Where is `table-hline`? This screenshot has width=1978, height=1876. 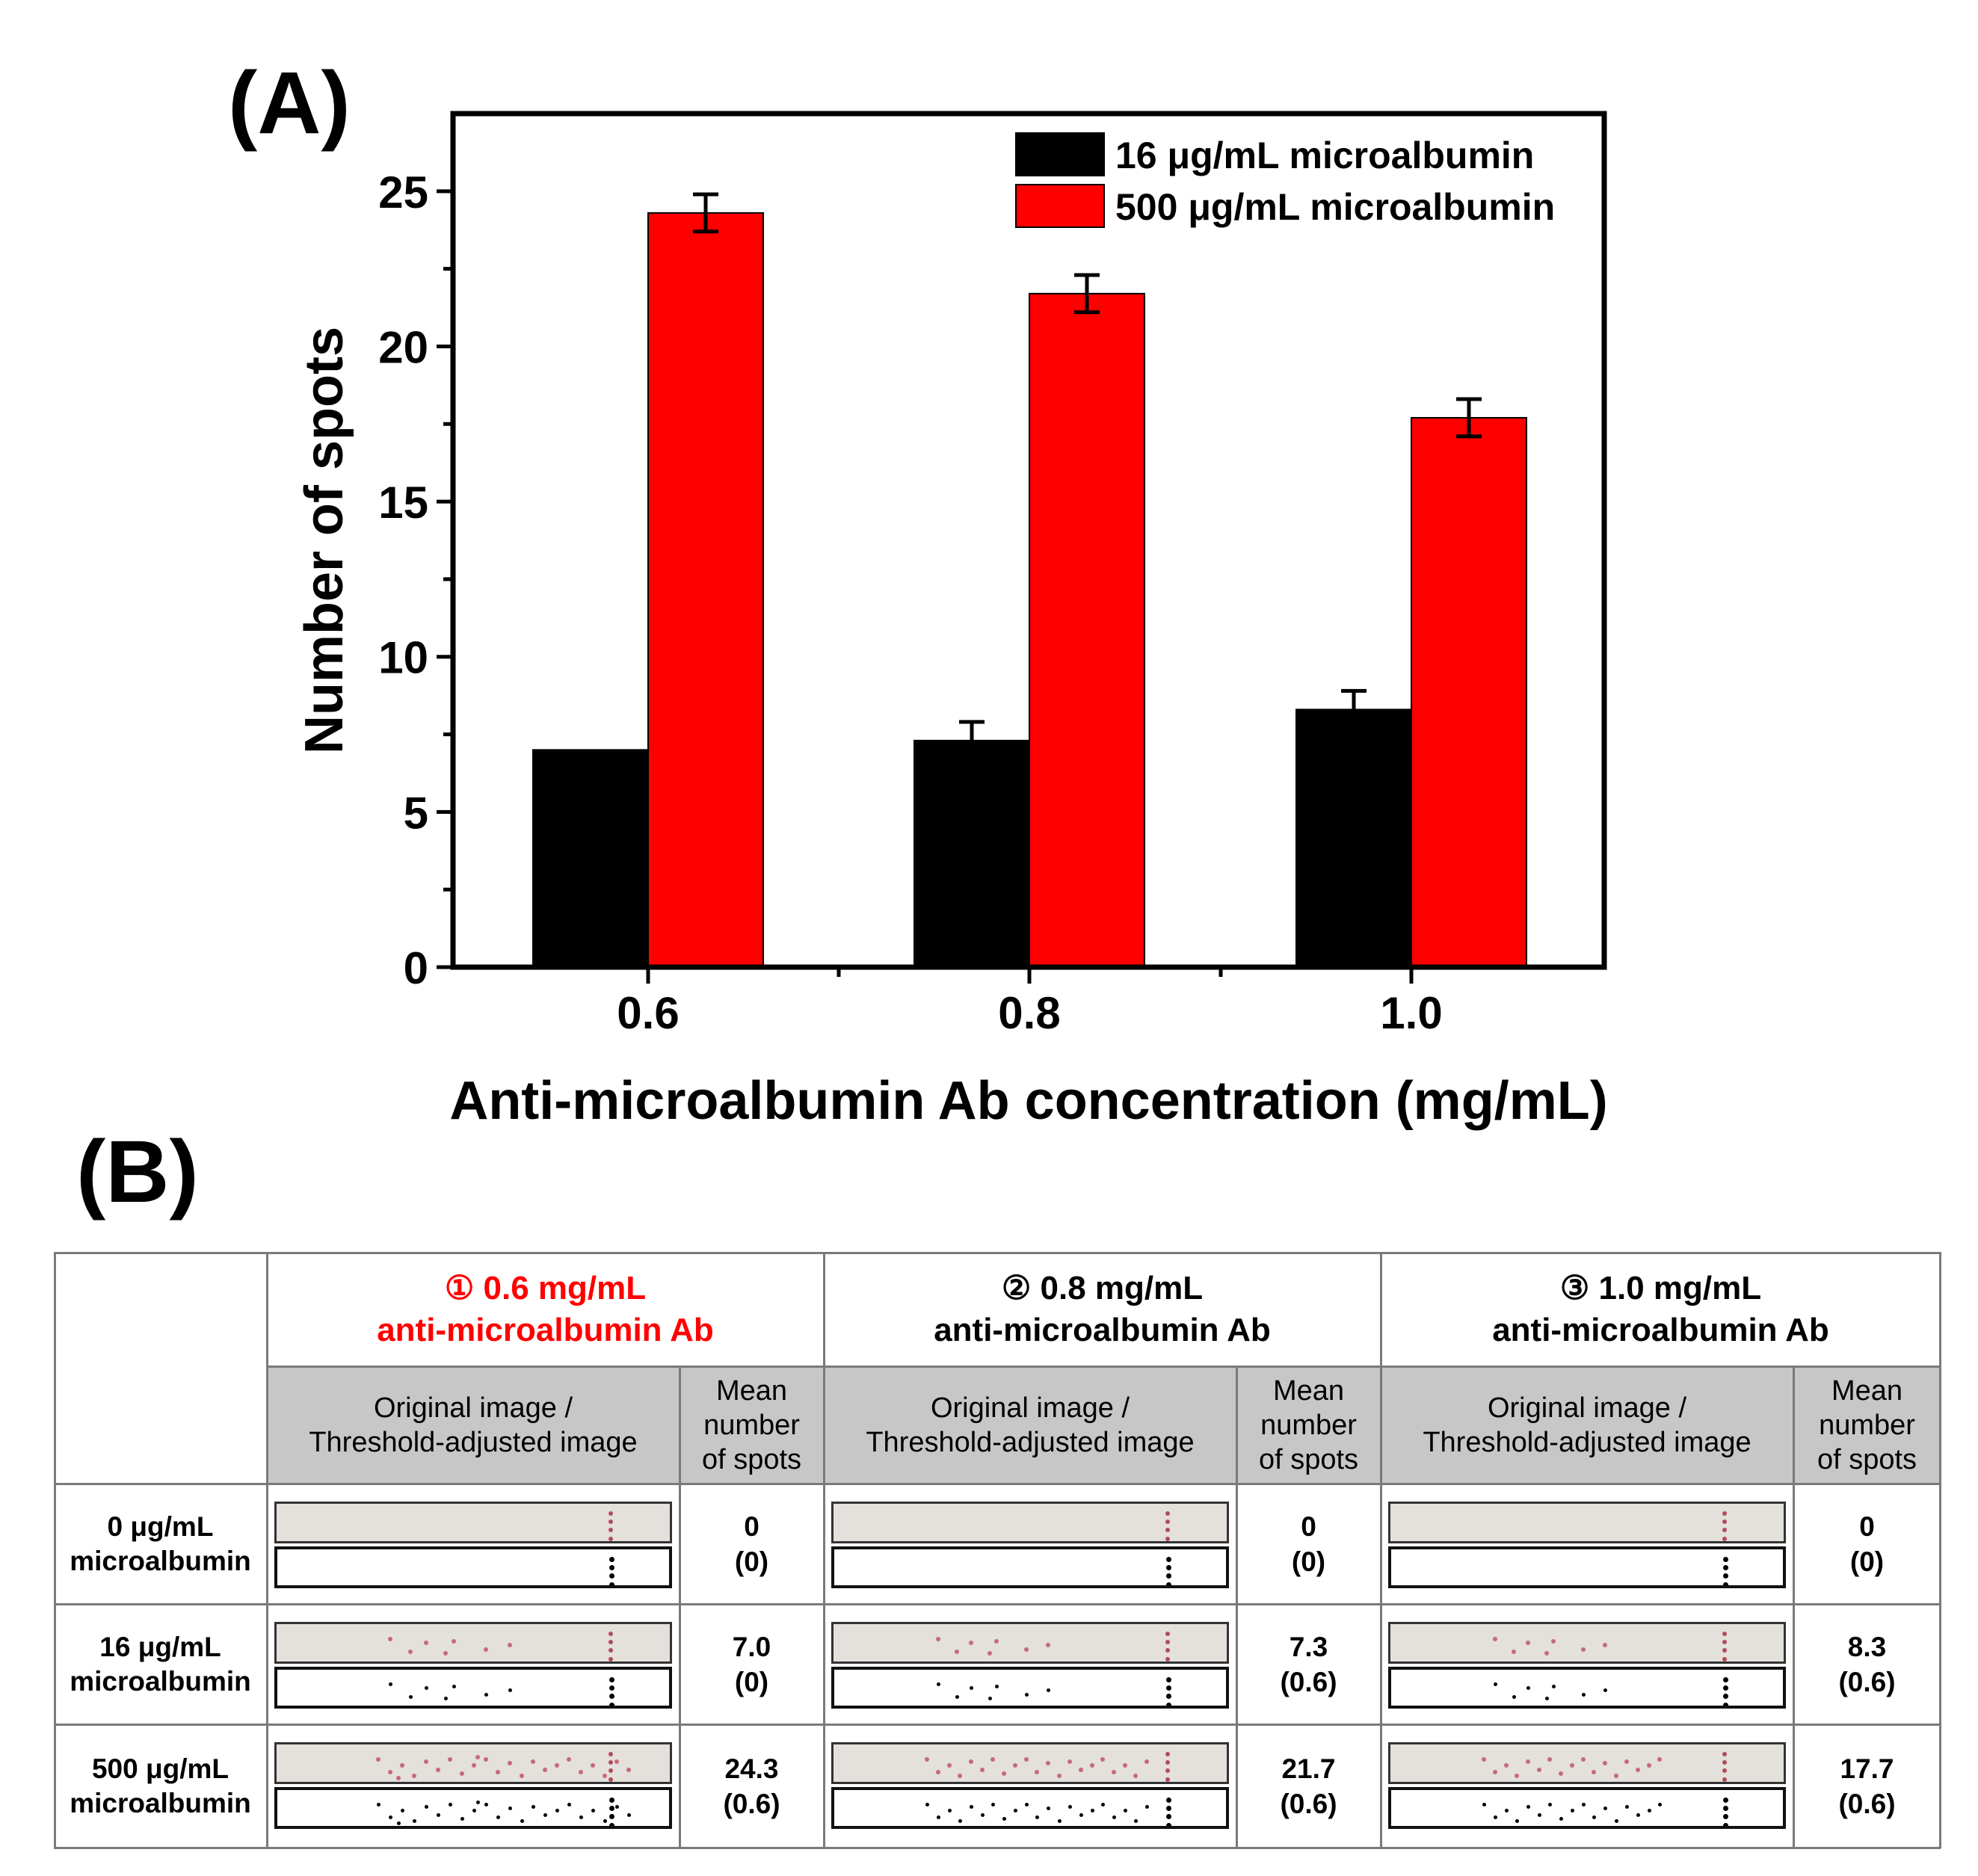
table-hline is located at coordinates (997, 1725).